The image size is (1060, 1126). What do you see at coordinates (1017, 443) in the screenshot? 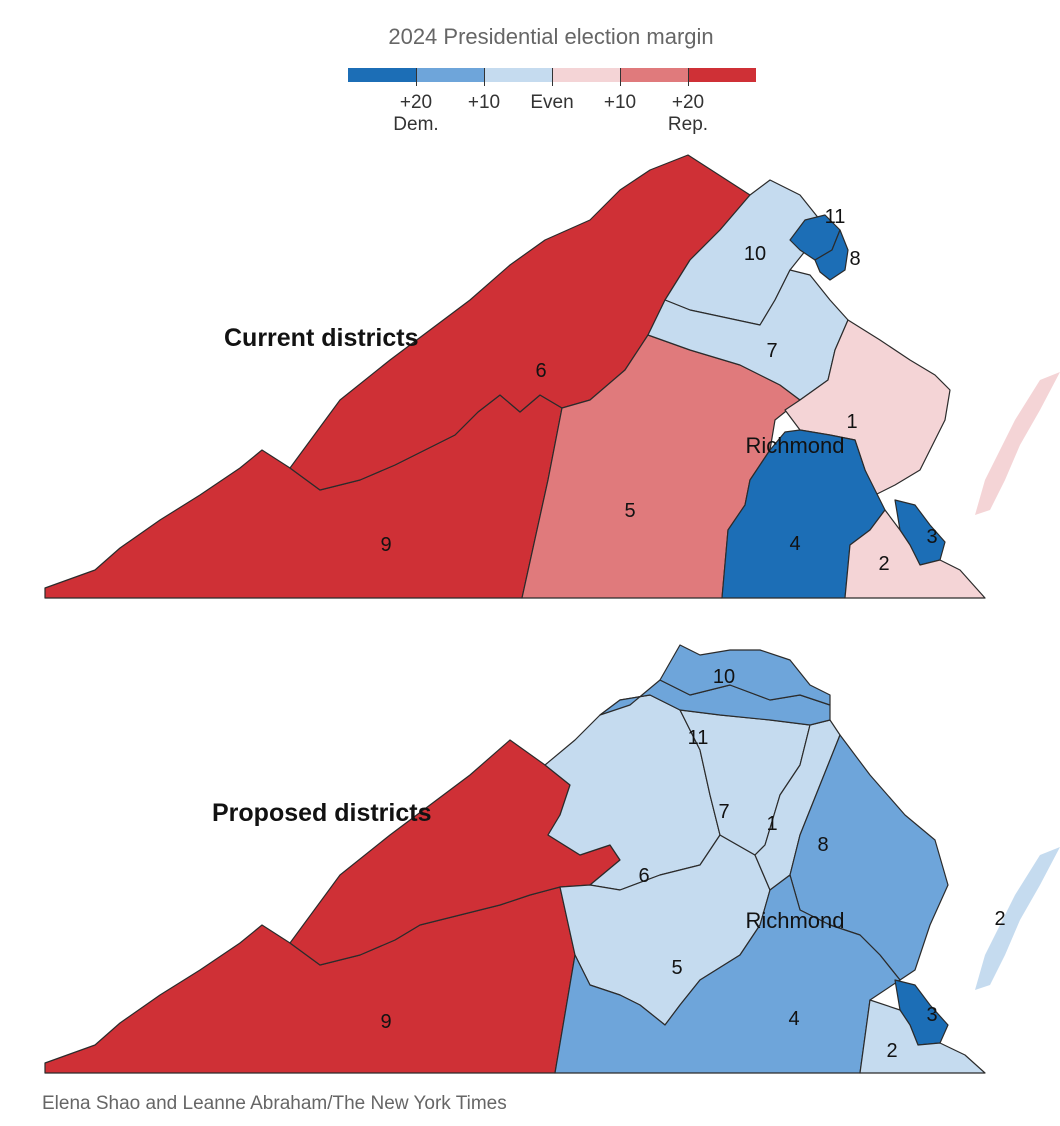
I see `current-eastern-shore-shape` at bounding box center [1017, 443].